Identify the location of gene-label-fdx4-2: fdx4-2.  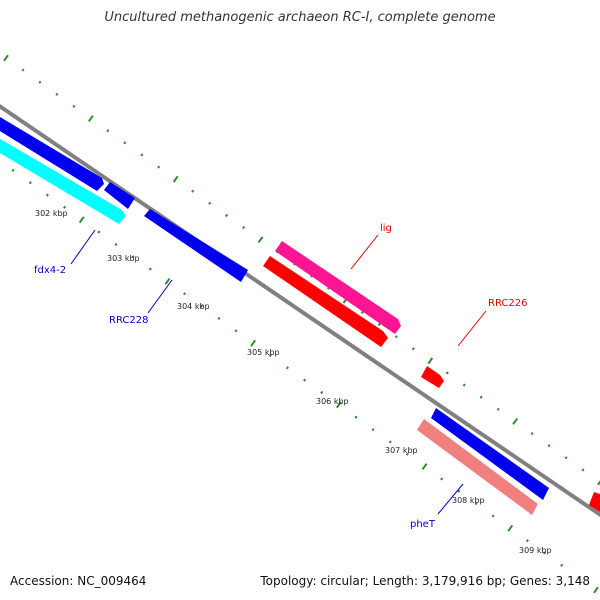
(50, 270).